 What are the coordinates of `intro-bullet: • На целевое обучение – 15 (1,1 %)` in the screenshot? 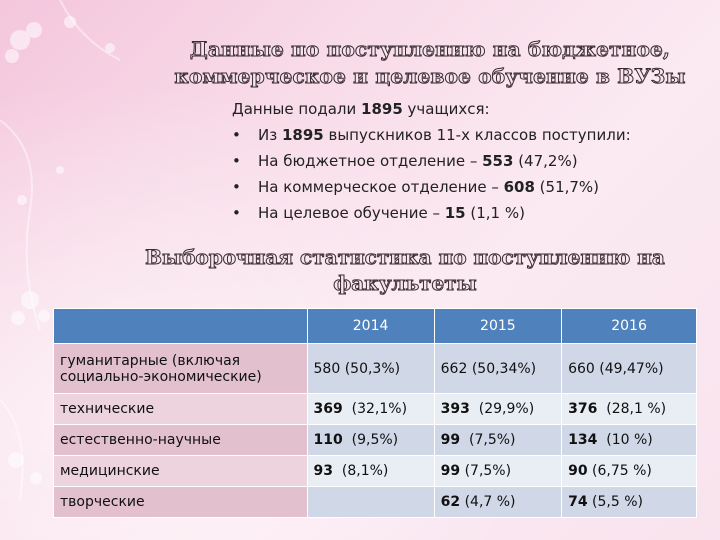 It's located at (467, 213).